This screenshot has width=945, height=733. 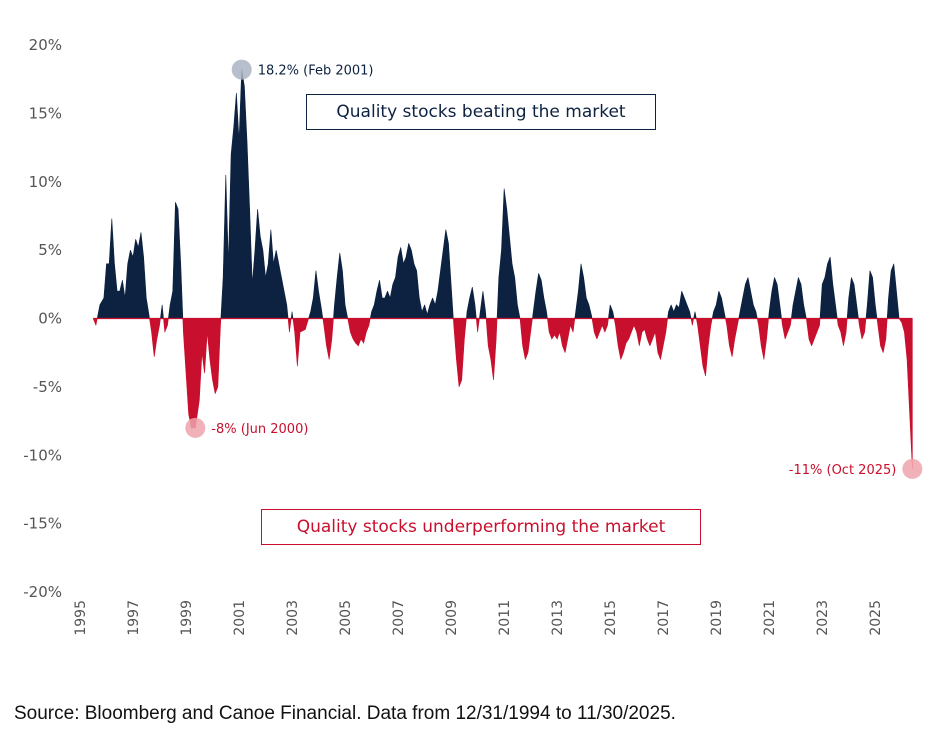 I want to click on x-tick-label: 2015, so click(x=611, y=618).